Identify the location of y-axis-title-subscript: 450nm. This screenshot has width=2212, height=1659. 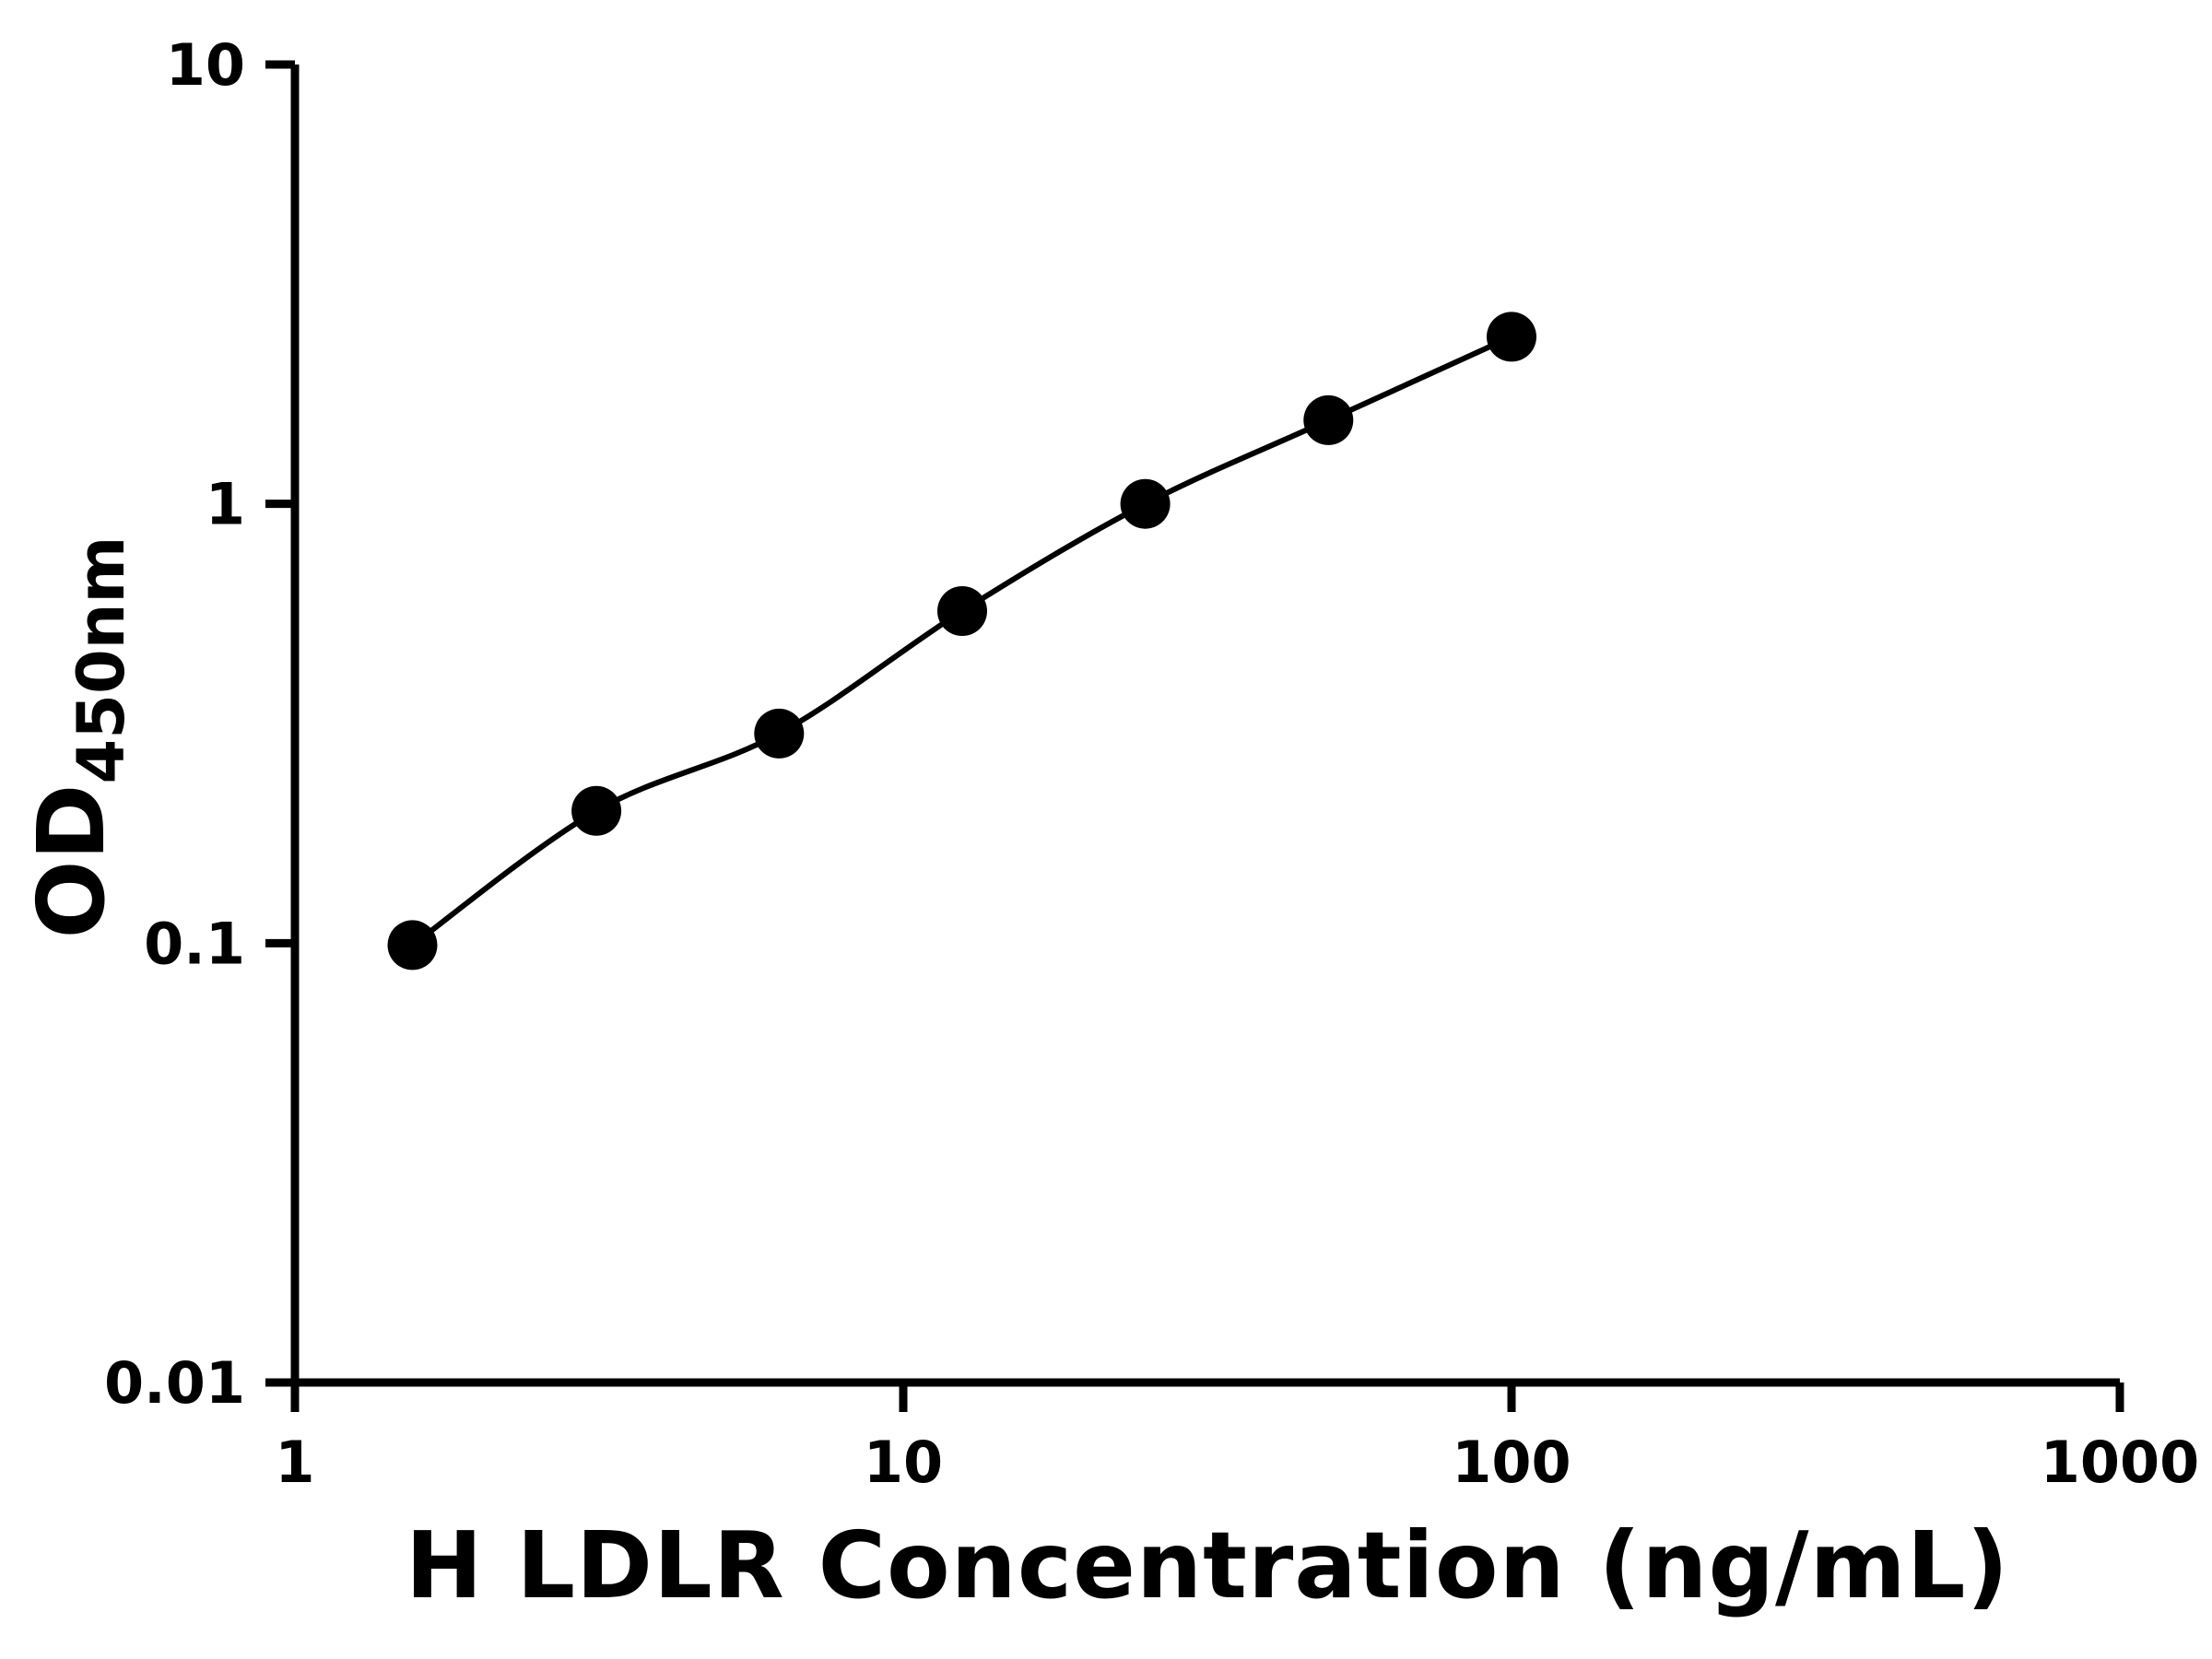
(101, 659).